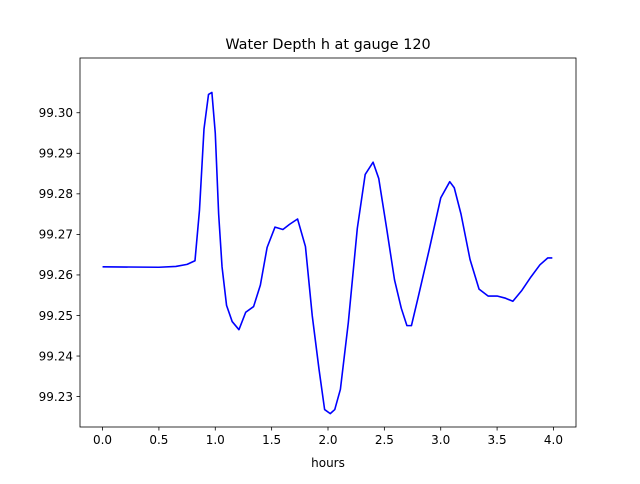  Describe the element at coordinates (56, 235) in the screenshot. I see `y-tick-label: 99.27` at that location.